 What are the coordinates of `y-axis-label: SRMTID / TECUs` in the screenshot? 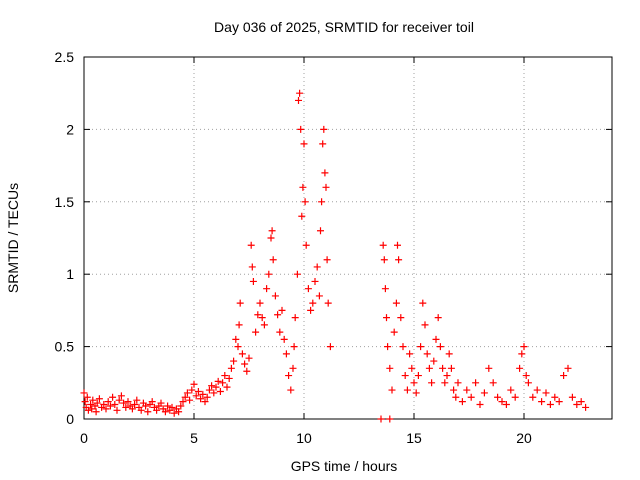 It's located at (13, 238).